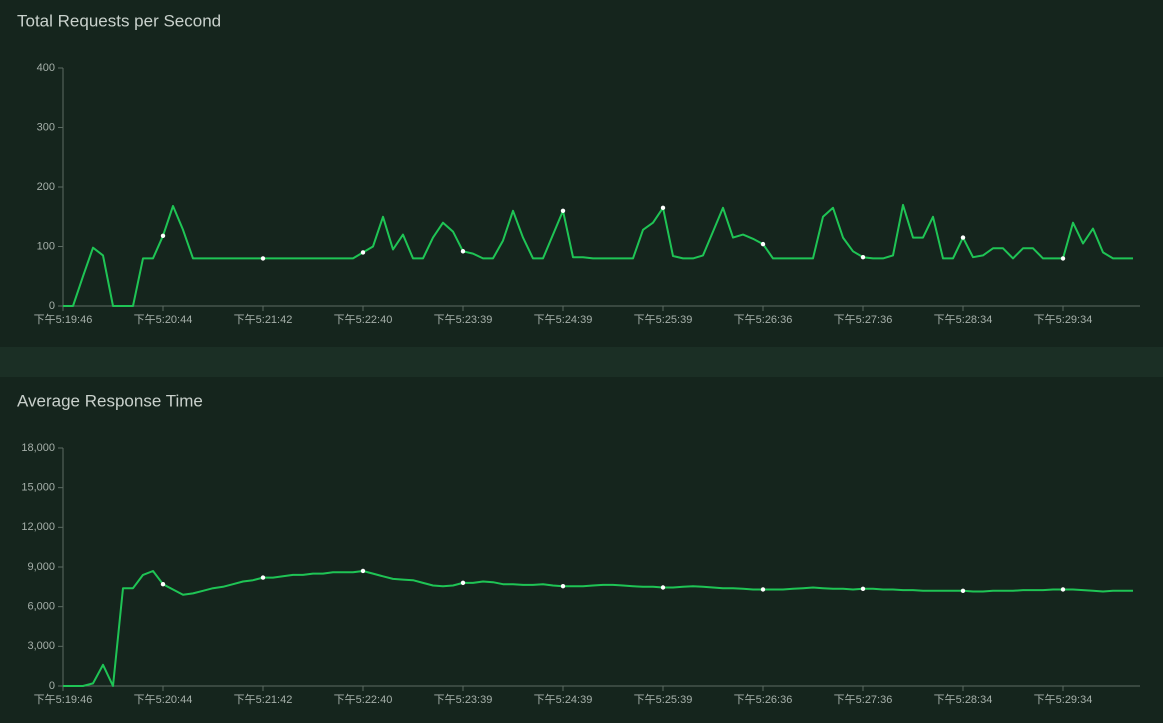  I want to click on y-tick-label: 200, so click(46, 187).